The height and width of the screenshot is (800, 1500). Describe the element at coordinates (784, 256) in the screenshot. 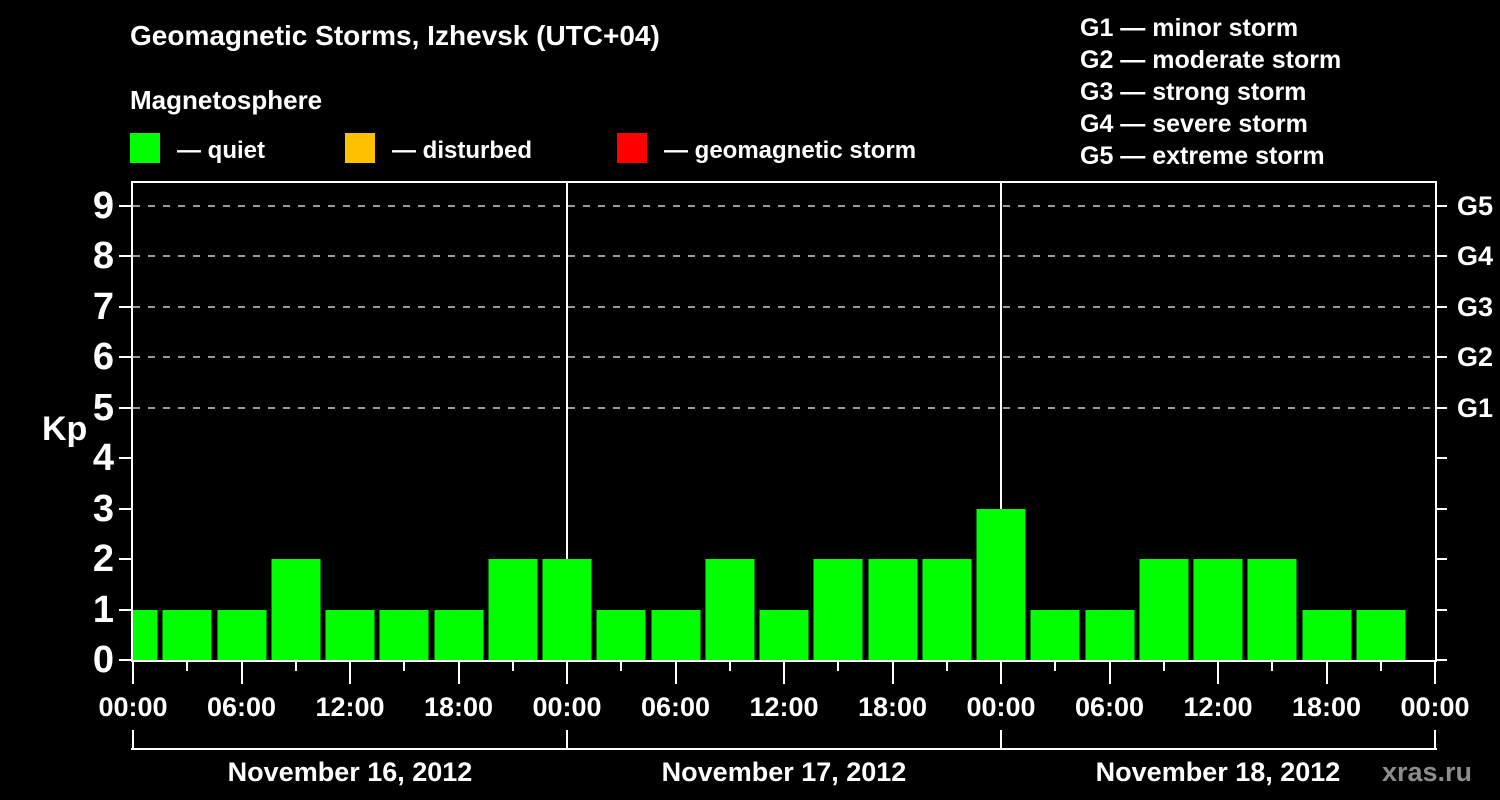

I see `gridline-kp8` at that location.